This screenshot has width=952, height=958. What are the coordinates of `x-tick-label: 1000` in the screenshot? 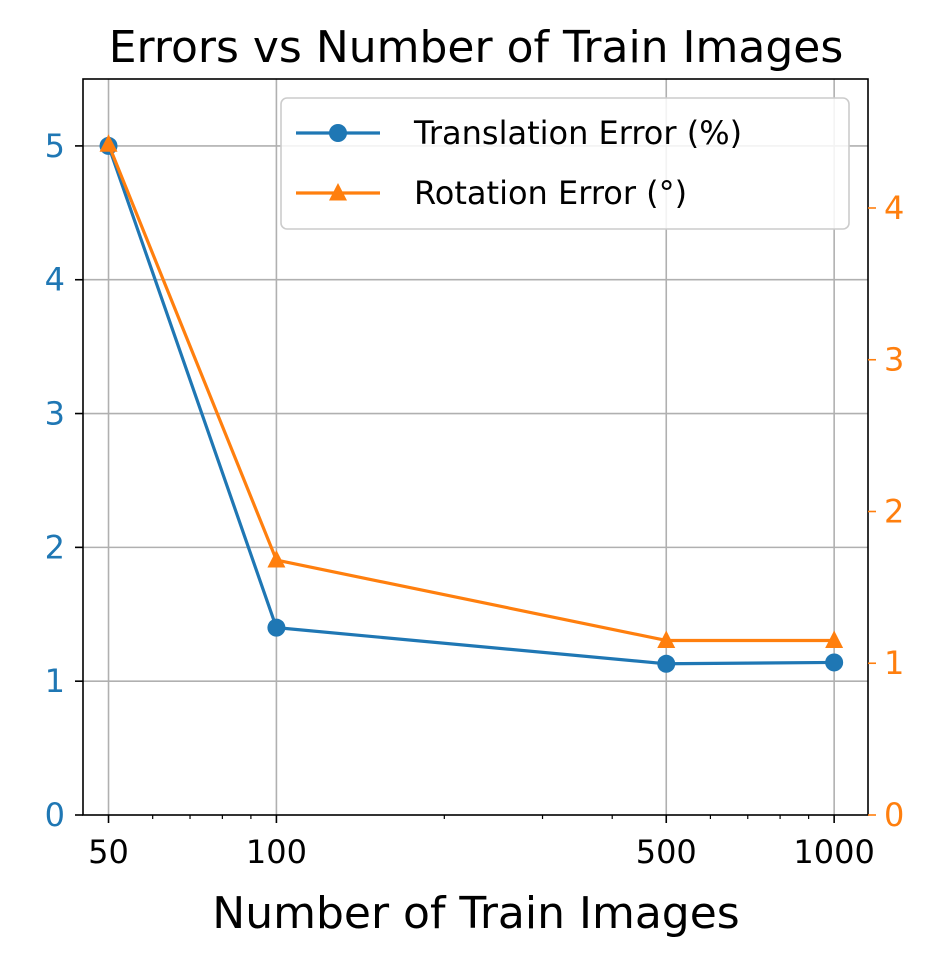 It's located at (833, 852).